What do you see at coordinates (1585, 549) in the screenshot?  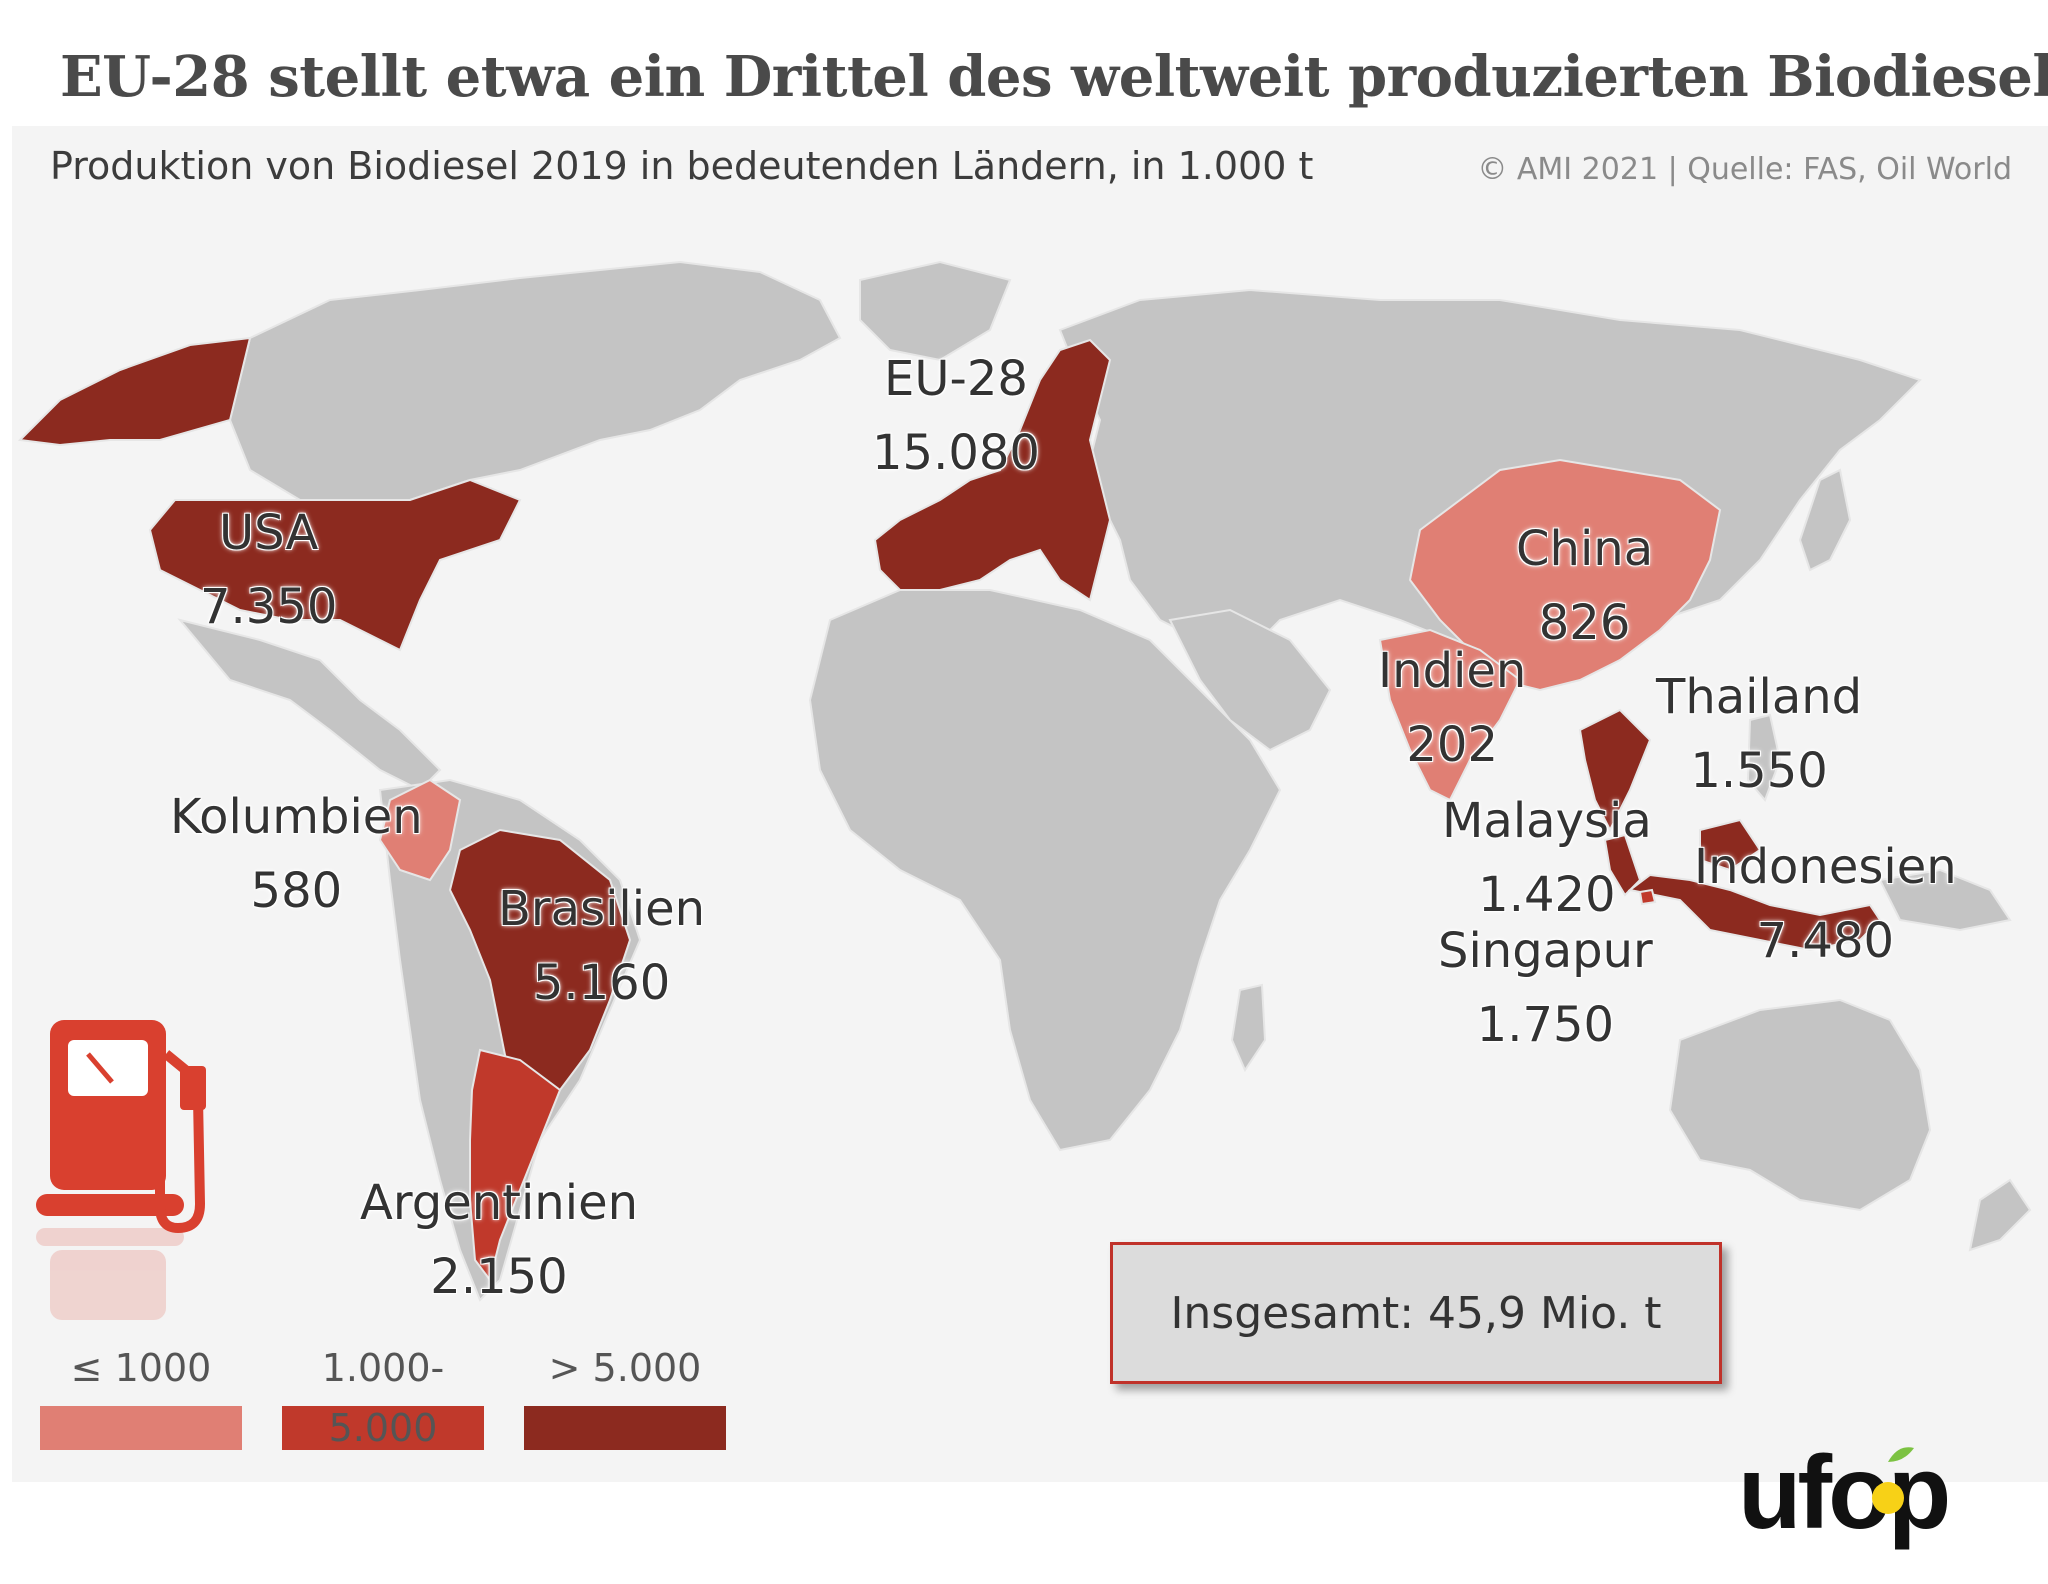 I see `country-name-china: China` at bounding box center [1585, 549].